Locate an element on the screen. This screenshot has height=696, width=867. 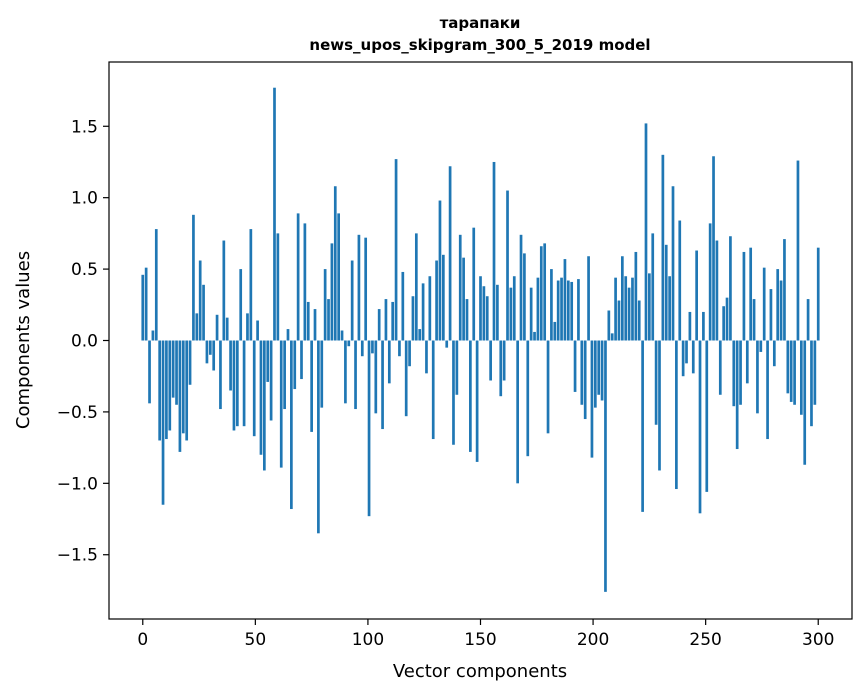
y-tick-label: 0.0 is located at coordinates (84, 342).